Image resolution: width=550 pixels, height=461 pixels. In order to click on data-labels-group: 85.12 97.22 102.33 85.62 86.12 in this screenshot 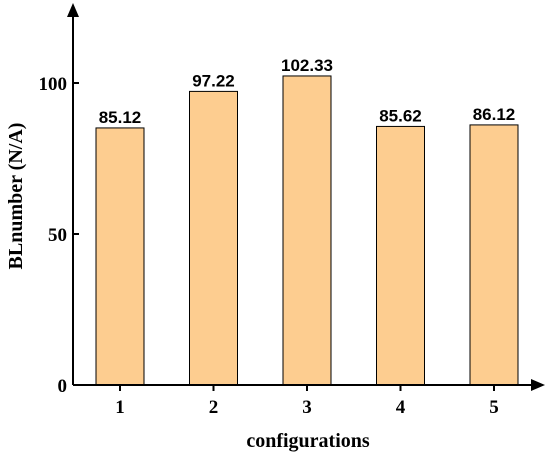, I will do `click(307, 91)`.